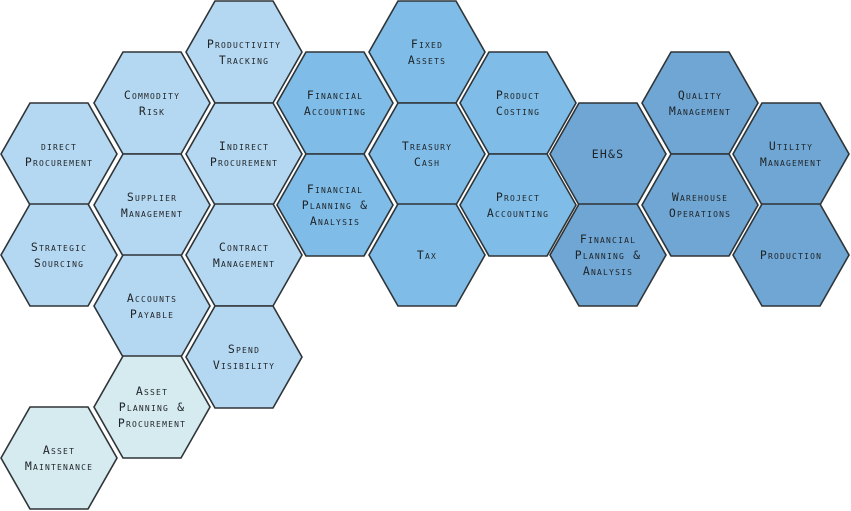 This screenshot has width=851, height=511. I want to click on hex-contract-management: Contract Management, so click(244, 255).